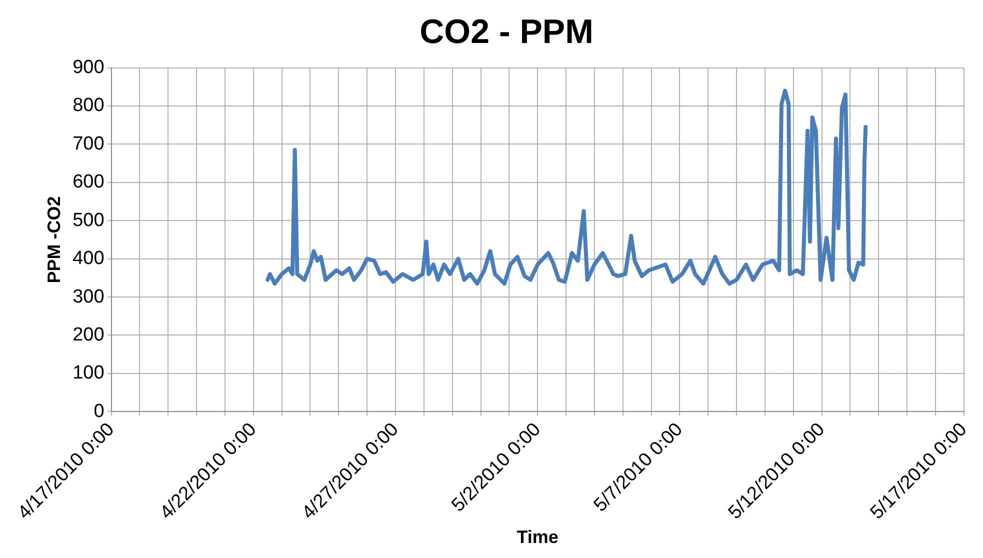 The width and height of the screenshot is (983, 558). I want to click on y-tick-label: 900, so click(88, 67).